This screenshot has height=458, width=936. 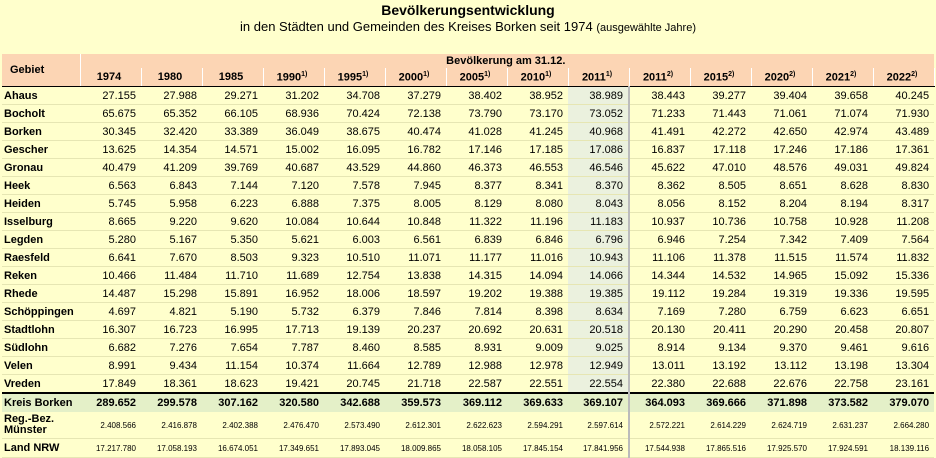 I want to click on table-cell: 7.846, so click(x=415, y=311).